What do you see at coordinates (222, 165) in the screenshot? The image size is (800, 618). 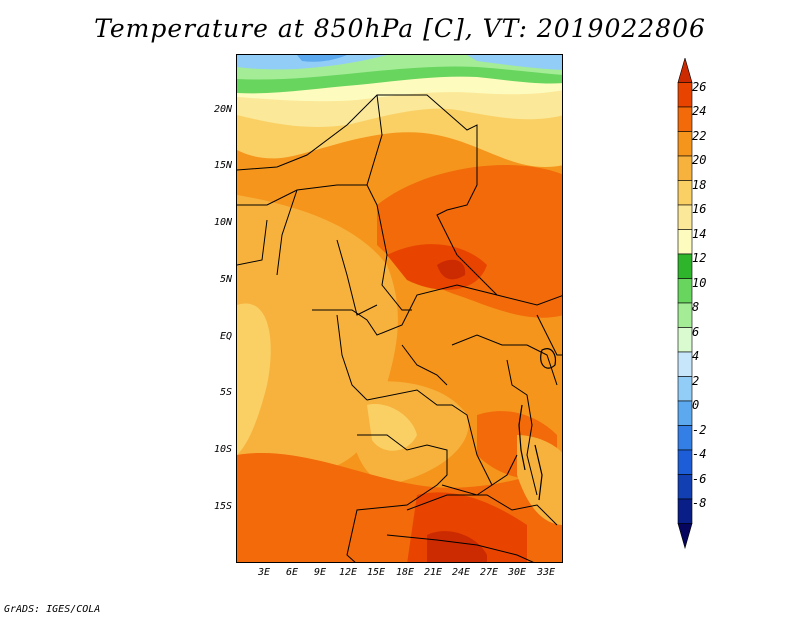 I see `lat-label: 15N` at bounding box center [222, 165].